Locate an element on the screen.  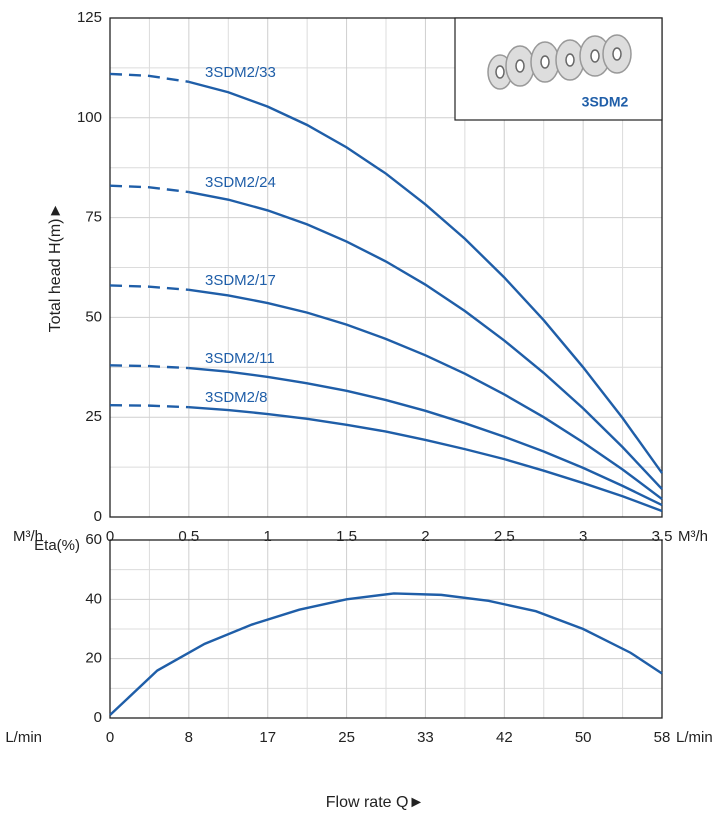
y-axis-label: Total head H(m)► is located at coordinates (55, 268).